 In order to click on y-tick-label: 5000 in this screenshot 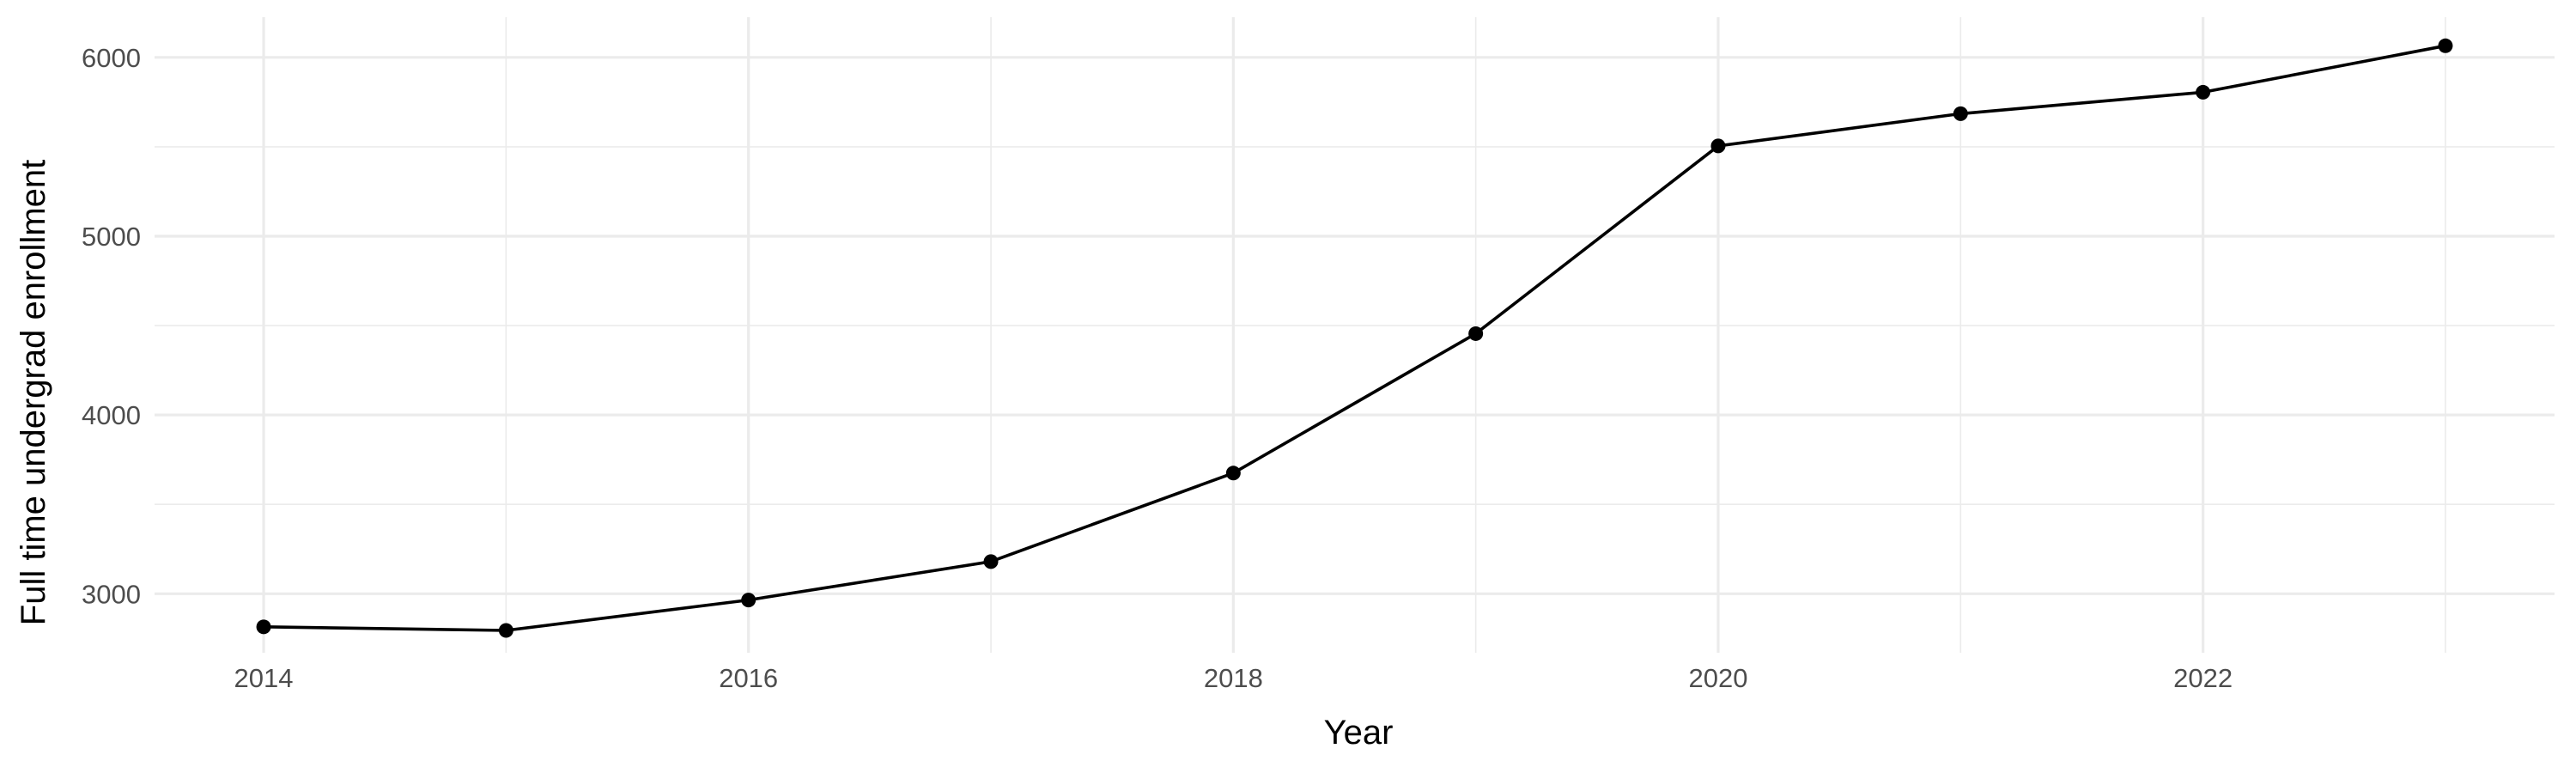, I will do `click(112, 237)`.